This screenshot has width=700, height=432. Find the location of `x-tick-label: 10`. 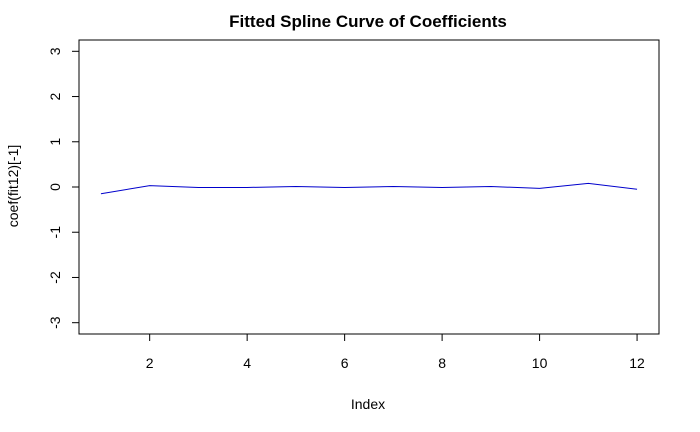

x-tick-label: 10 is located at coordinates (540, 363).